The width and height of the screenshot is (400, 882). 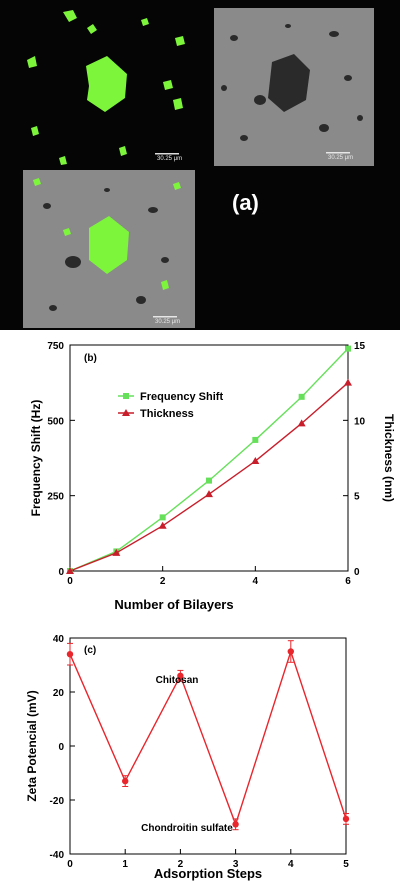 I want to click on overlay-micrograph: 30.25 μm, so click(x=109, y=249).